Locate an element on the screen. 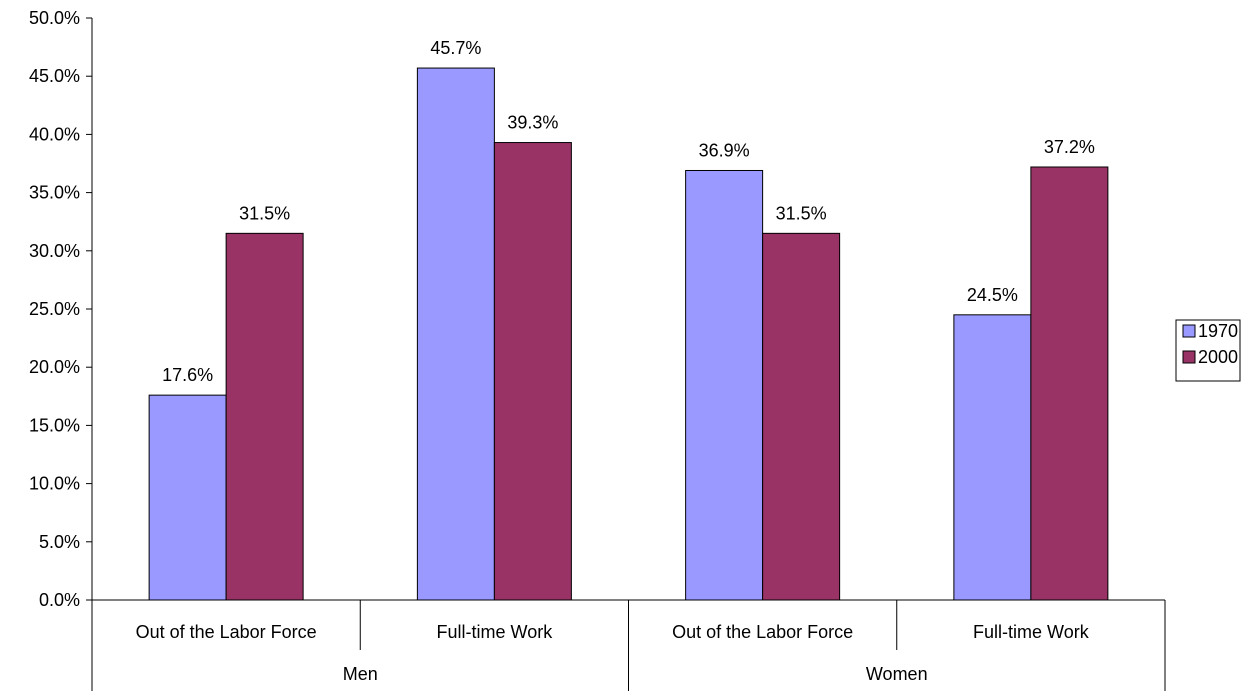 The image size is (1244, 691). data-label: 39.3% is located at coordinates (532, 123).